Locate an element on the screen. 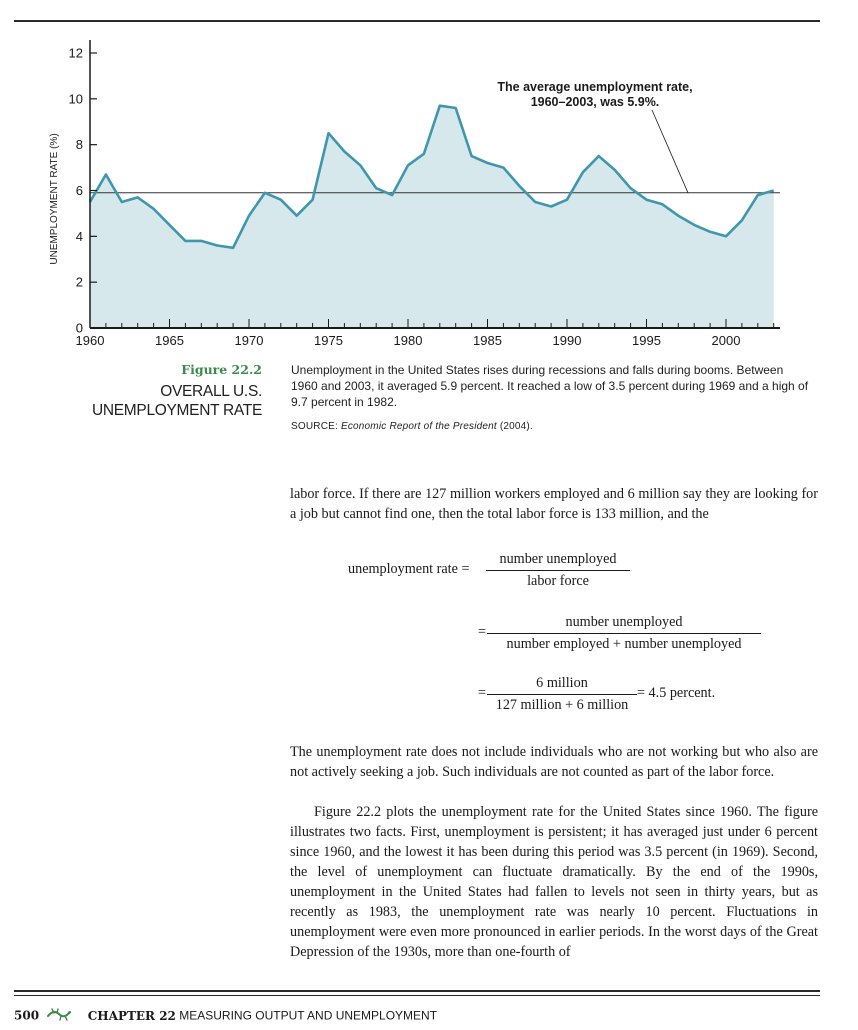 Image resolution: width=858 pixels, height=1030 pixels. x-tick-label: 1980 is located at coordinates (408, 340).